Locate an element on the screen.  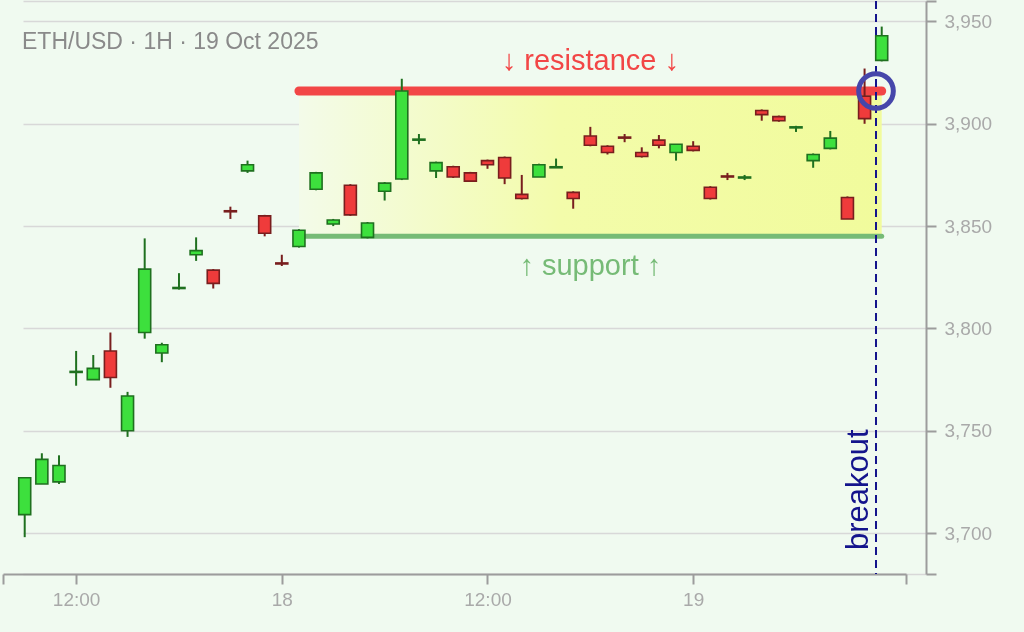
series-label: ↓ resistance ↓ is located at coordinates (590, 60).